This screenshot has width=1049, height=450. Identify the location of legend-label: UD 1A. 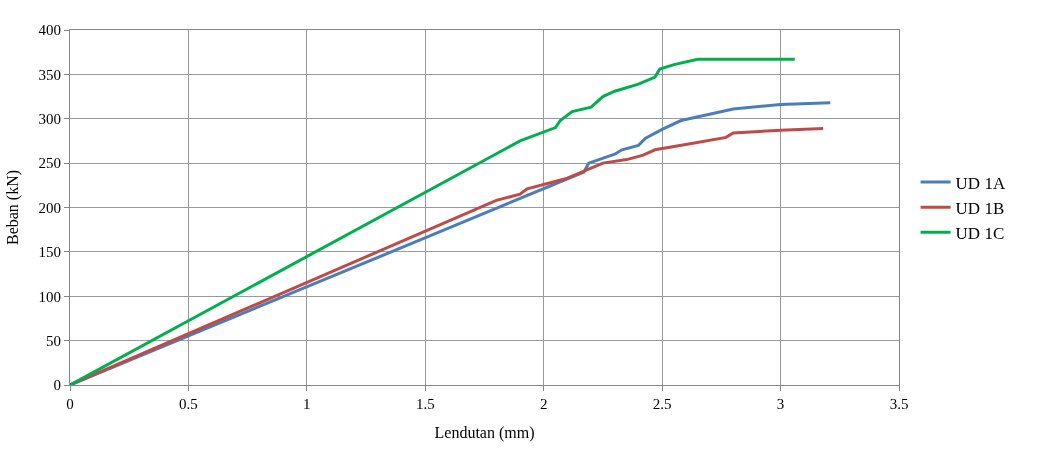
(980, 183).